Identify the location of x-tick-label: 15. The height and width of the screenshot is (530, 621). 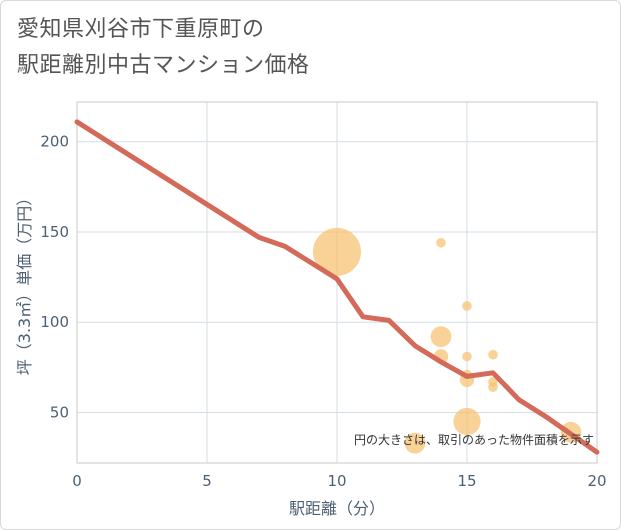
(466, 481).